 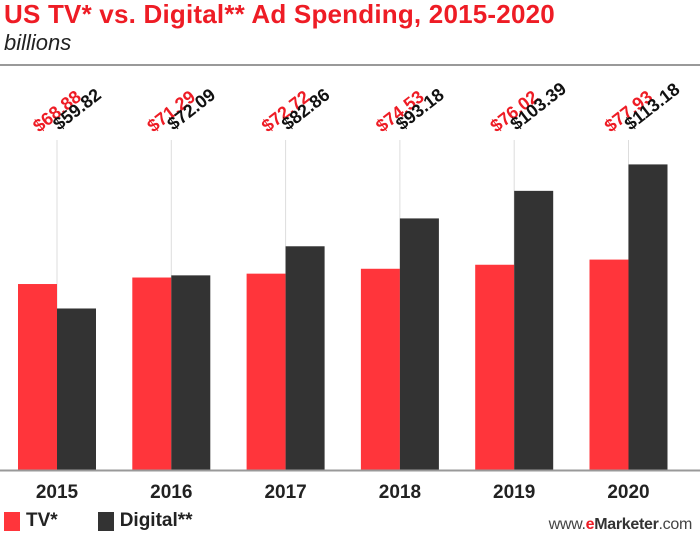 I want to click on x-tick-label: 2015, so click(x=57, y=492).